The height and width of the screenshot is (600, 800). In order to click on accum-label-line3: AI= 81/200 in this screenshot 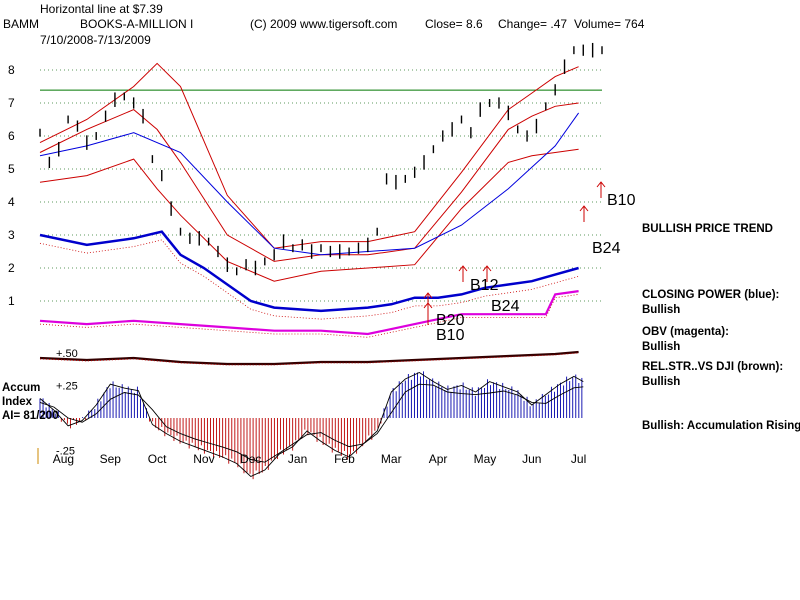, I will do `click(30, 416)`.